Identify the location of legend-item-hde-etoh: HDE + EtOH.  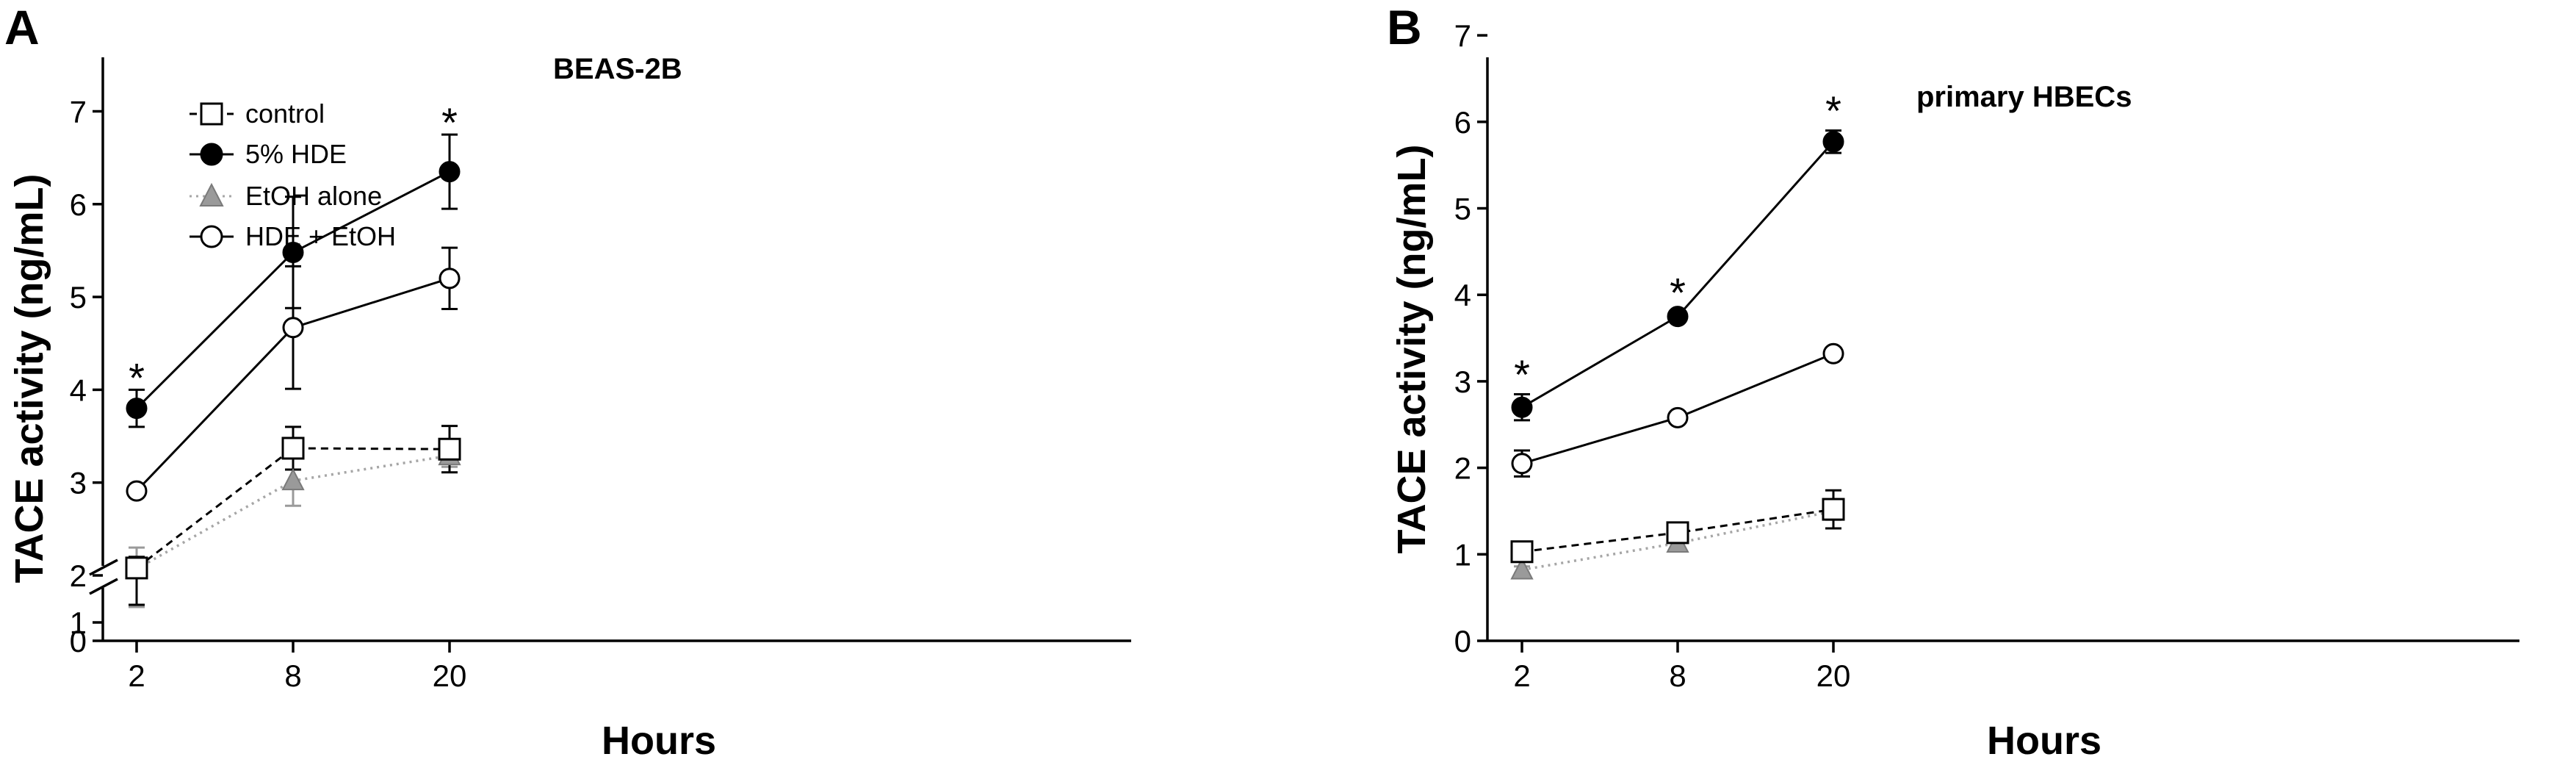
(293, 236).